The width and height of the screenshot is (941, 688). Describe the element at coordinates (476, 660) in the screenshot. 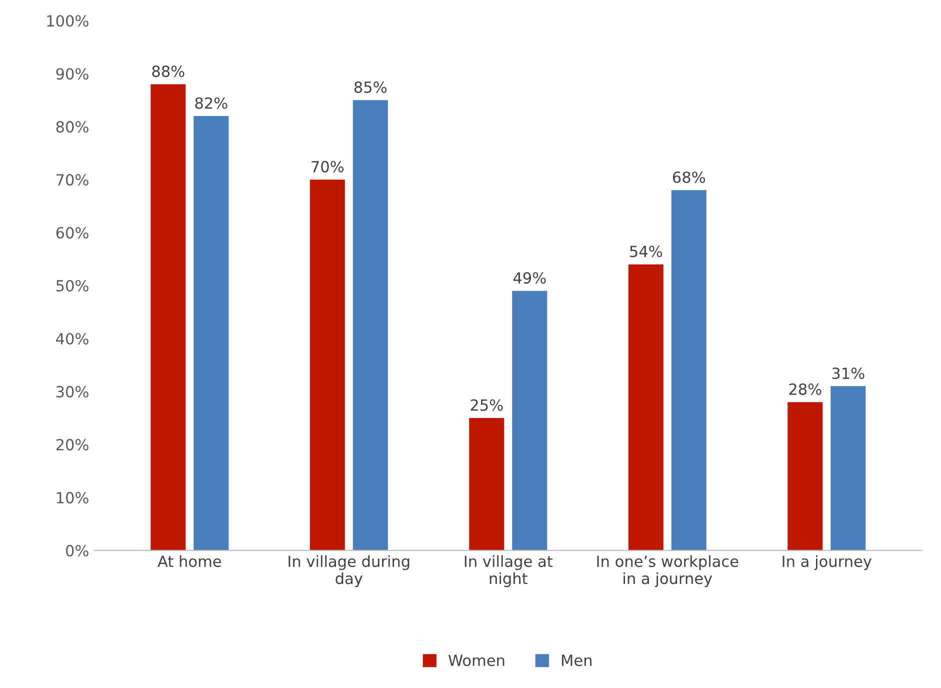

I see `legend-label: Women` at that location.